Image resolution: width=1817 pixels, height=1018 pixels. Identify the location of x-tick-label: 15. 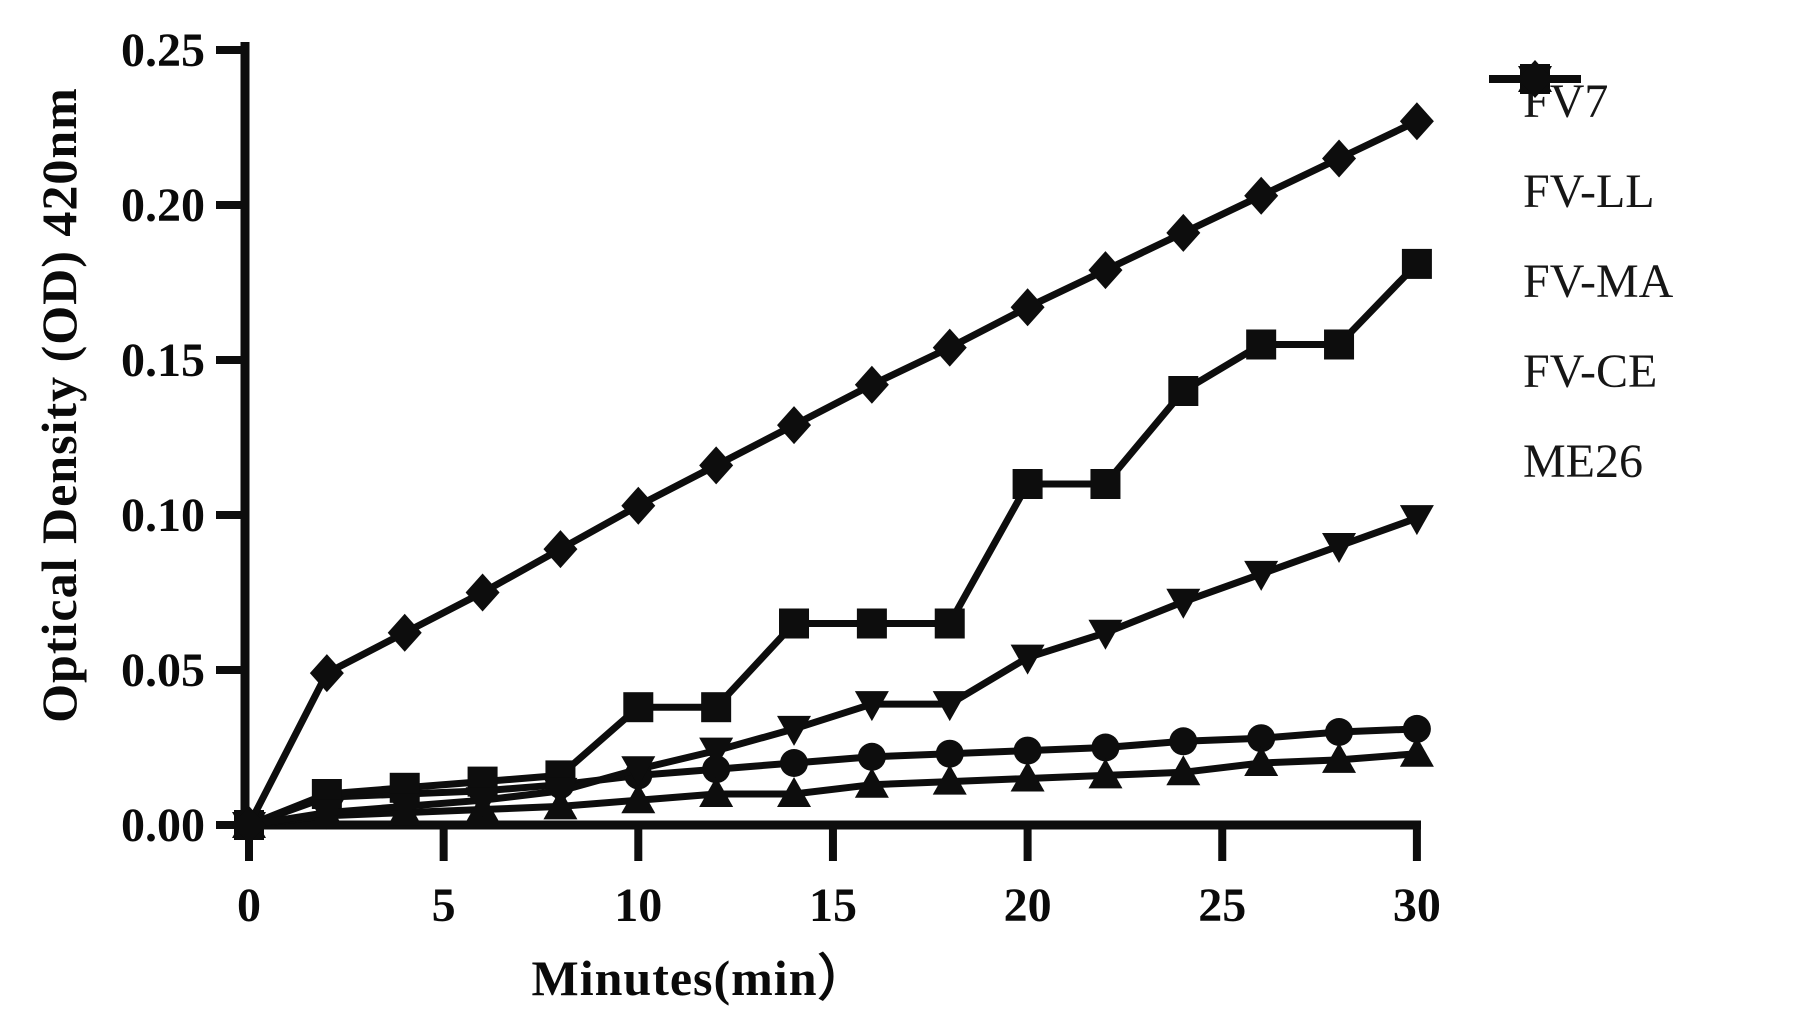
(833, 905).